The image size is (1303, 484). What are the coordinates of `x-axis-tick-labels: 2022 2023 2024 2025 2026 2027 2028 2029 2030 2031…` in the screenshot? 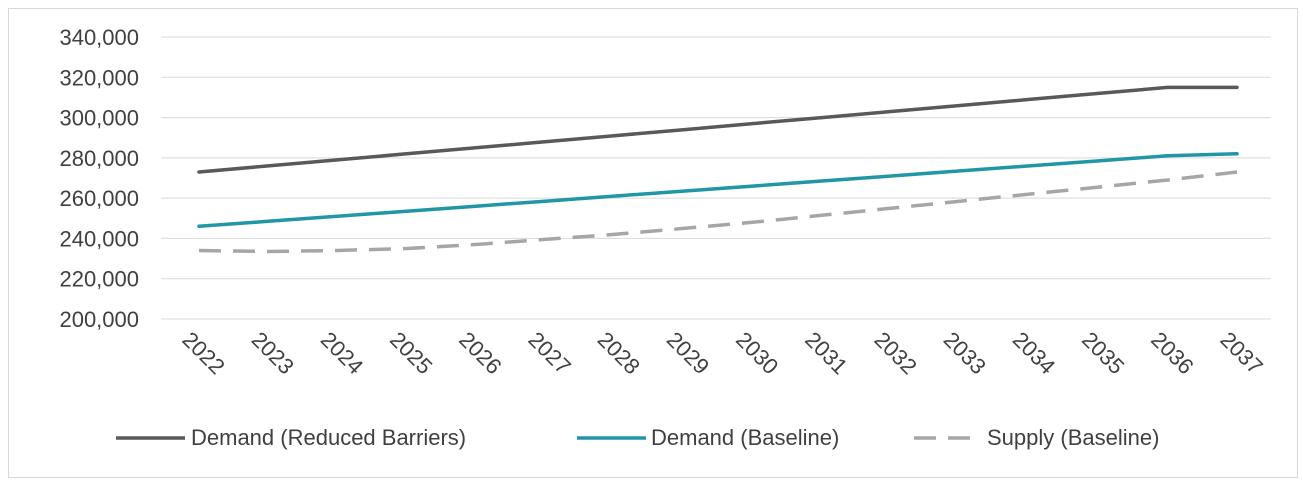 It's located at (722, 353).